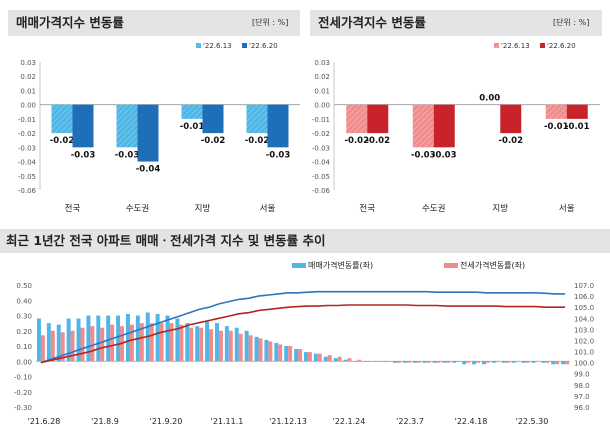 The image size is (610, 435). I want to click on right-tick-label: 104.0, so click(584, 319).